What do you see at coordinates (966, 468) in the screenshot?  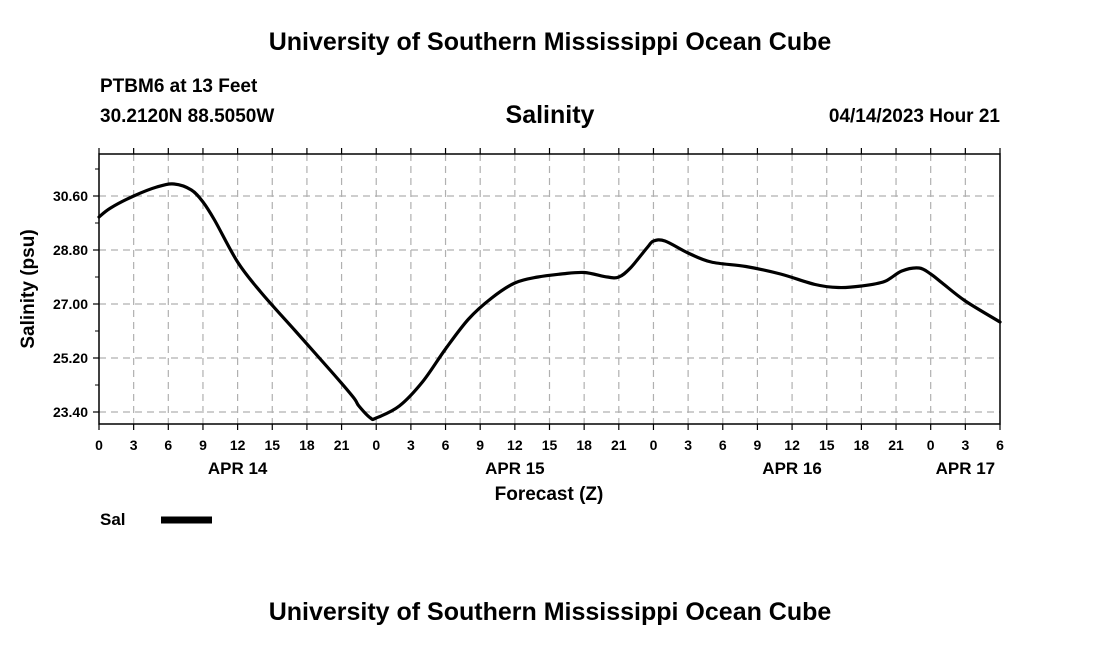 I see `x-date-label: APR 17` at bounding box center [966, 468].